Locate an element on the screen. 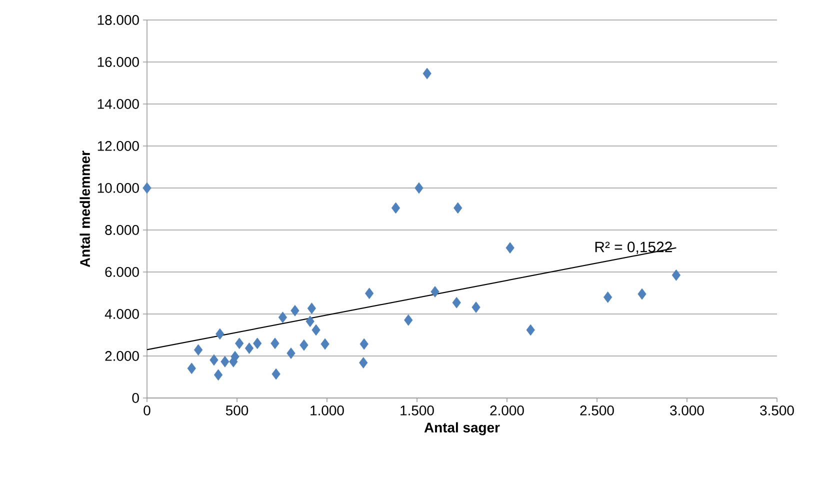 Image resolution: width=817 pixels, height=484 pixels. x-tick-label: 500 is located at coordinates (237, 411).